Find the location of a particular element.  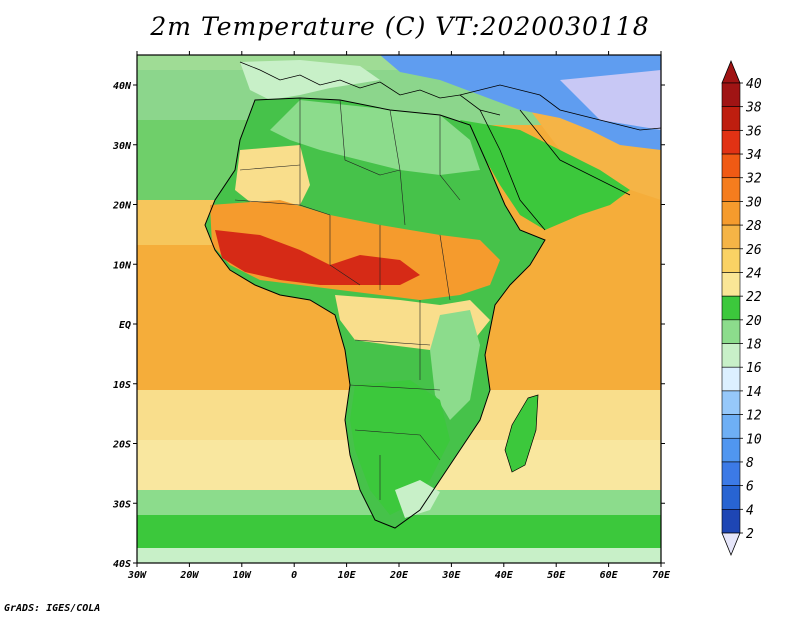

y-tick-label: 30S is located at coordinates (121, 504).